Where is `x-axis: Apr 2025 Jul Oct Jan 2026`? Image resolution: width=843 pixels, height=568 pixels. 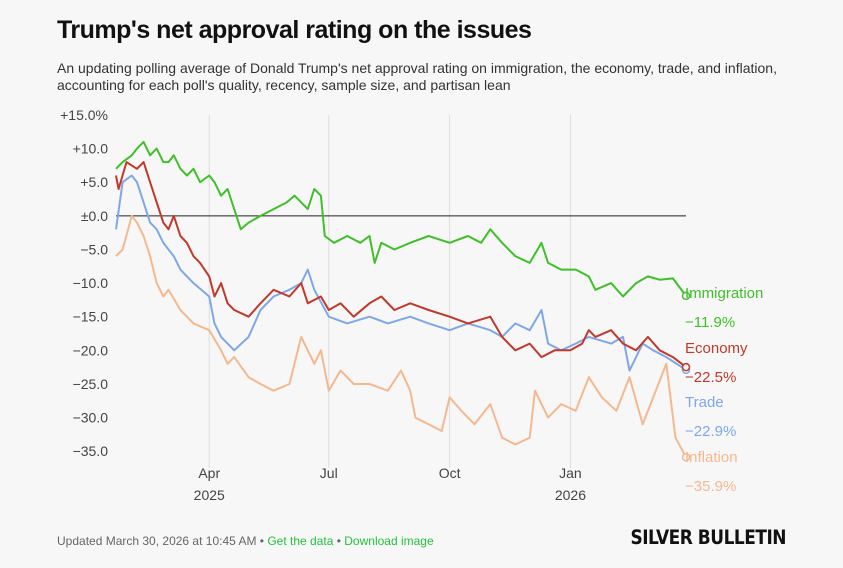
x-axis: Apr 2025 Jul Oct Jan 2026 is located at coordinates (390, 484).